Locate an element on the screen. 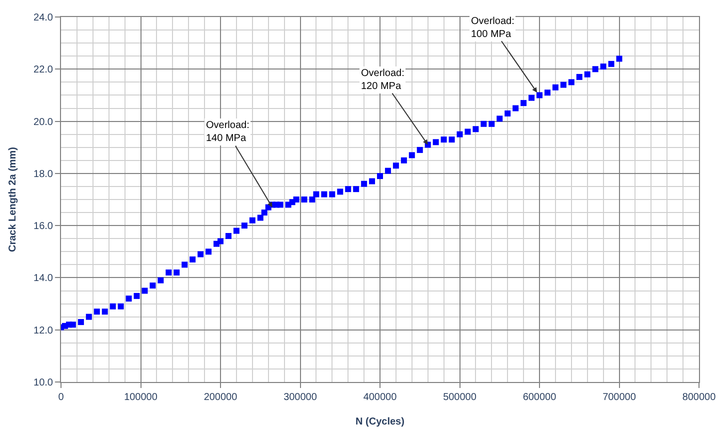 This screenshot has height=437, width=728. y-tick-label: 14.0 is located at coordinates (44, 278).